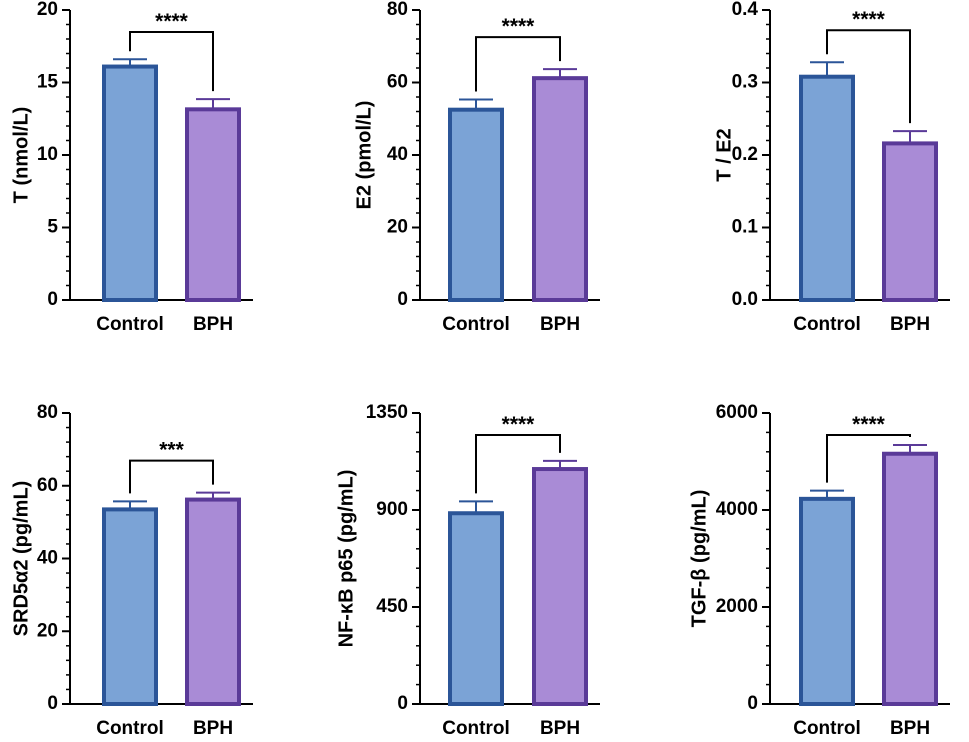  Describe the element at coordinates (737, 509) in the screenshot. I see `y-tick-label: 4000` at that location.